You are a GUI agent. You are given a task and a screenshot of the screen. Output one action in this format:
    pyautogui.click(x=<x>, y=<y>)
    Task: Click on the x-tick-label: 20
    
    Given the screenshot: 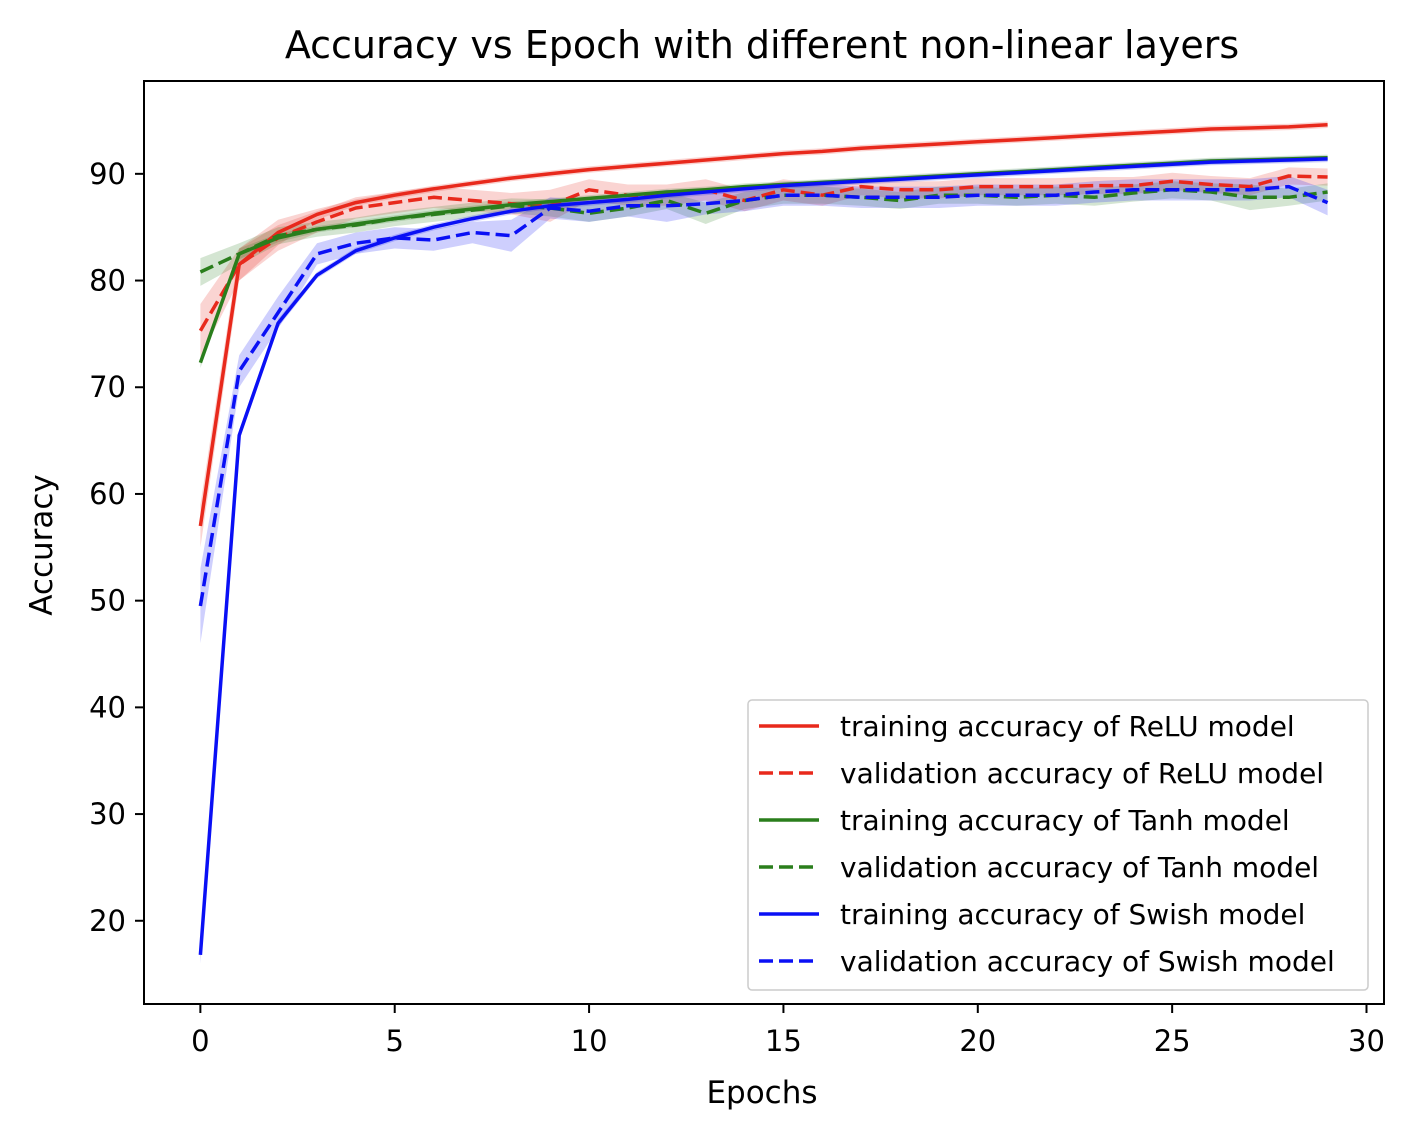 What is the action you would take?
    pyautogui.click(x=977, y=1041)
    